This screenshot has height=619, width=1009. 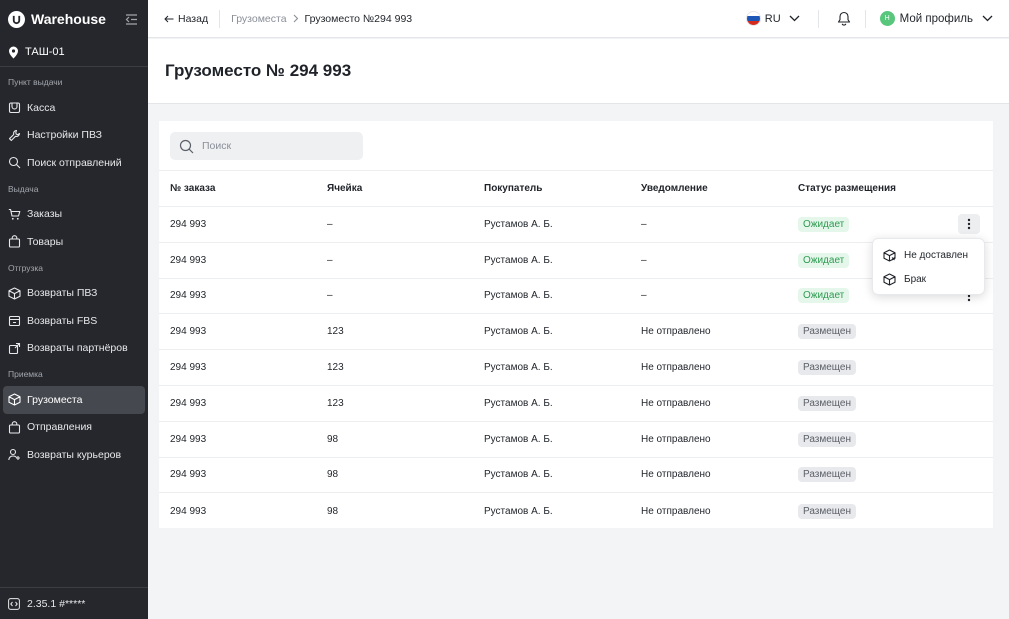 I want to click on sidebar-item-goods: Товары, so click(x=72, y=242).